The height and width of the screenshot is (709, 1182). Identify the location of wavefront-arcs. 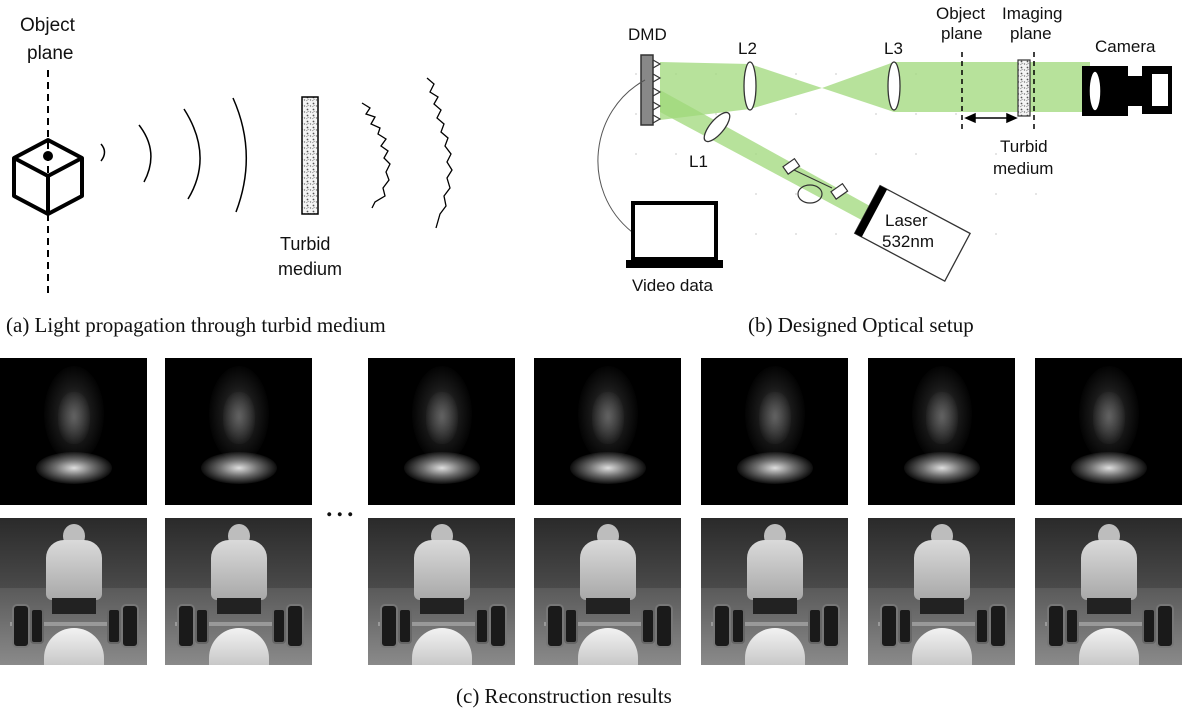
(174, 155).